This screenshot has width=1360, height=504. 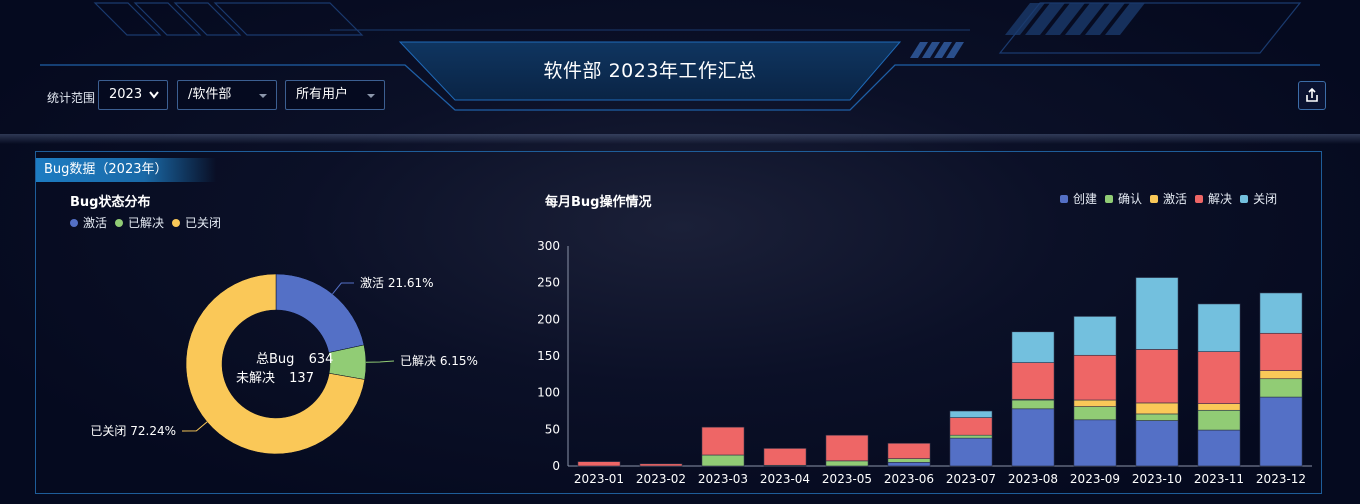 I want to click on x-tick-label: 2023-03, so click(x=723, y=479).